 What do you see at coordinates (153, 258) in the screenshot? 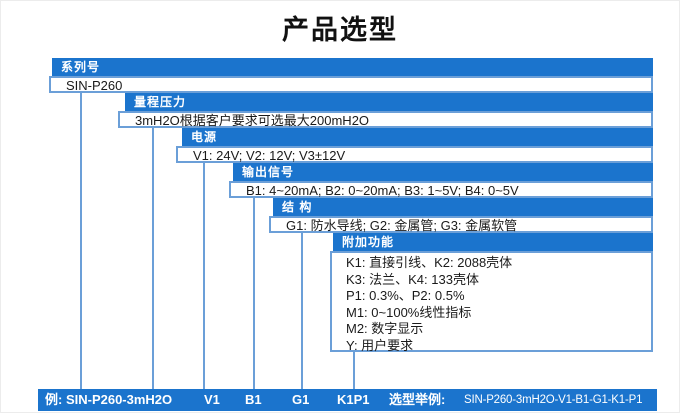
I see `connector-line-range-pressure` at bounding box center [153, 258].